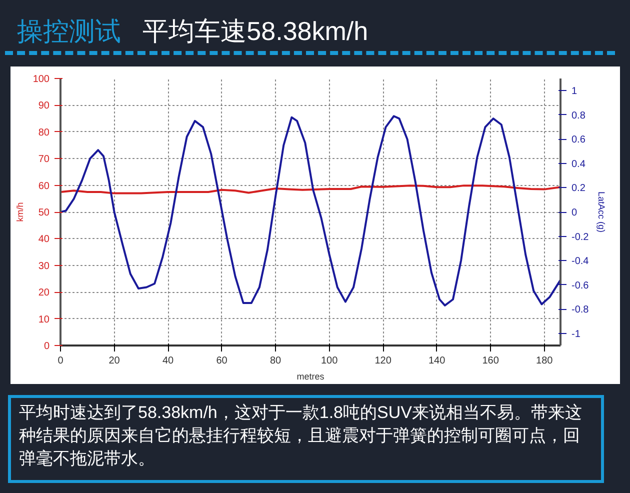 Image resolution: width=630 pixels, height=493 pixels. I want to click on y-tick-label: 10, so click(44, 320).